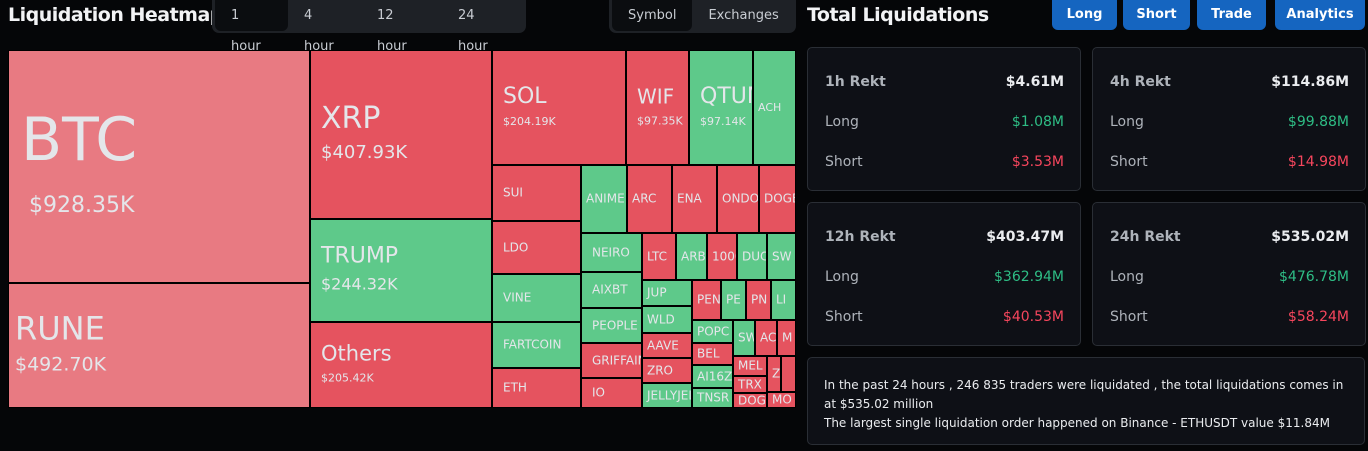 This screenshot has width=1368, height=451. Describe the element at coordinates (1156, 15) in the screenshot. I see `short-button: Short` at that location.